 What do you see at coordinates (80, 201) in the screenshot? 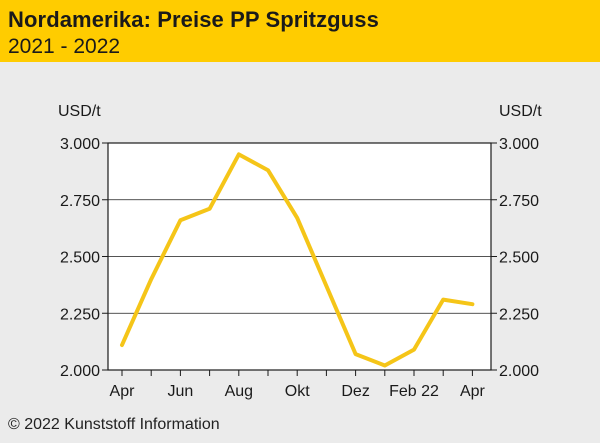
I see `y-tick-label-left: 2.750` at bounding box center [80, 201].